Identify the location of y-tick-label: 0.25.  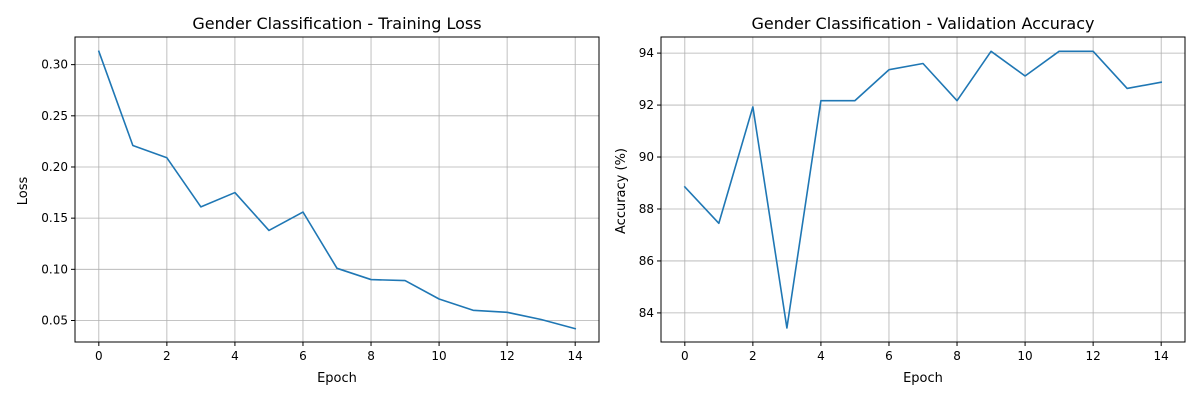
(54, 116).